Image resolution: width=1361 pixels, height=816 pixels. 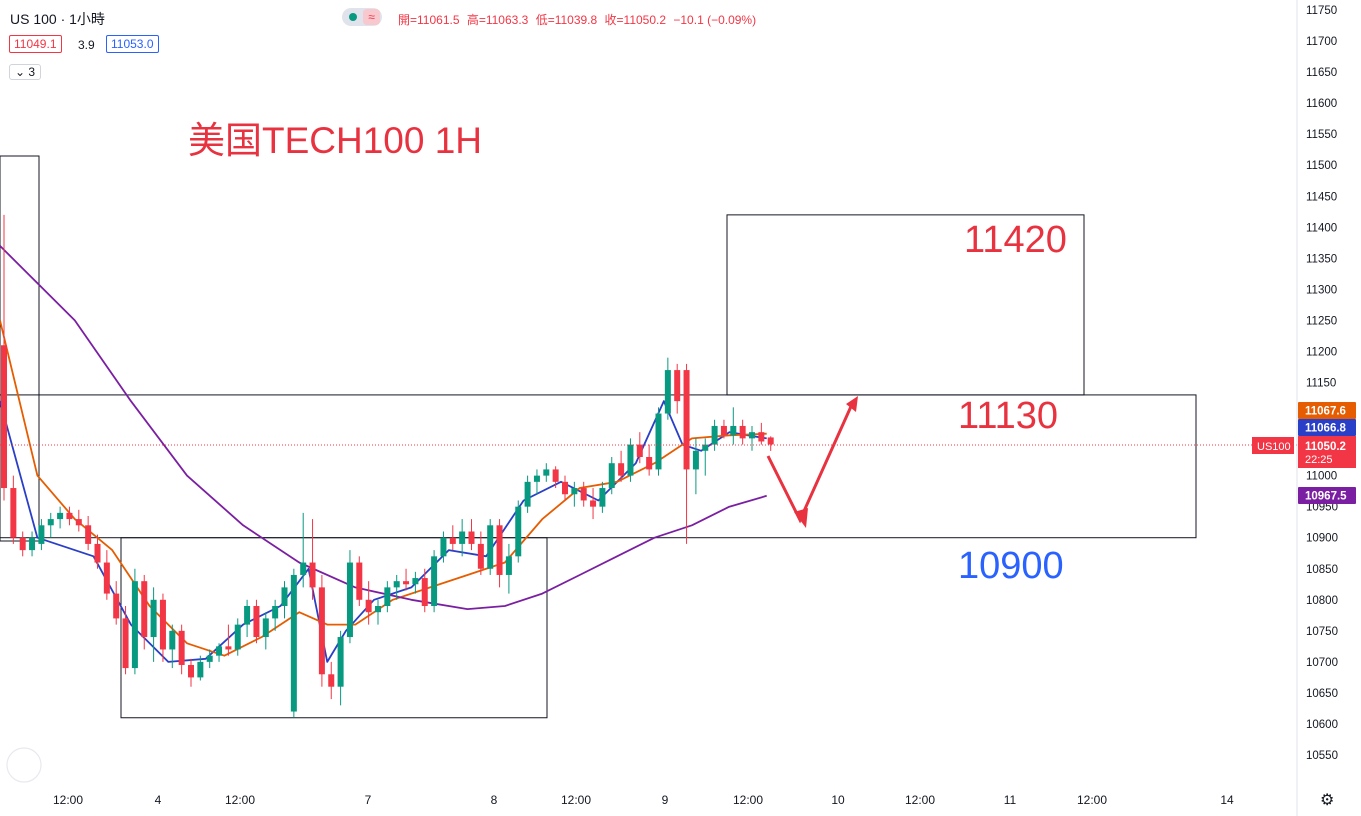 I want to click on scroll-to-realtime-button, so click(x=24, y=765).